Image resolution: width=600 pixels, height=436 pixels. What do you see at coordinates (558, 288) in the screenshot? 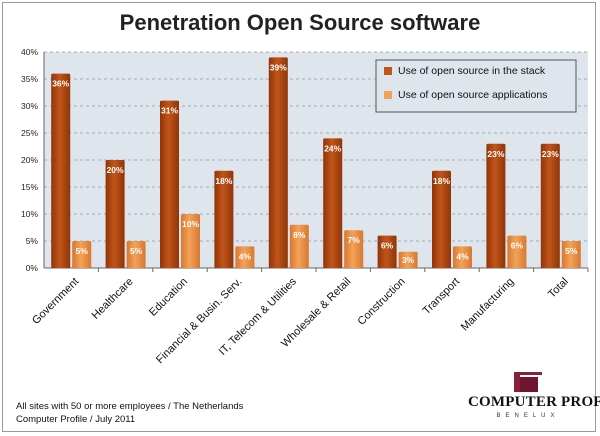
I see `x-tick-label: Total` at bounding box center [558, 288].